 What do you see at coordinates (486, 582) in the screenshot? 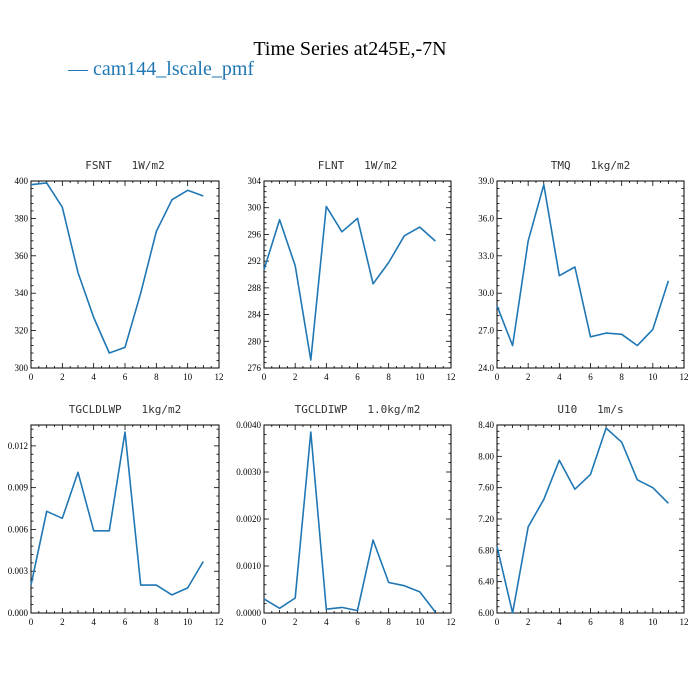
I see `y-tick-label: 6.40` at bounding box center [486, 582].